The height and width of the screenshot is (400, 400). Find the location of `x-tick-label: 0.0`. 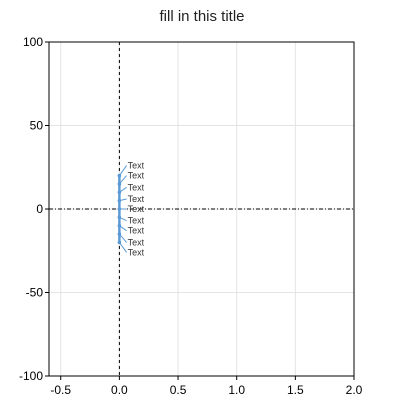

x-tick-label: 0.0 is located at coordinates (119, 390).